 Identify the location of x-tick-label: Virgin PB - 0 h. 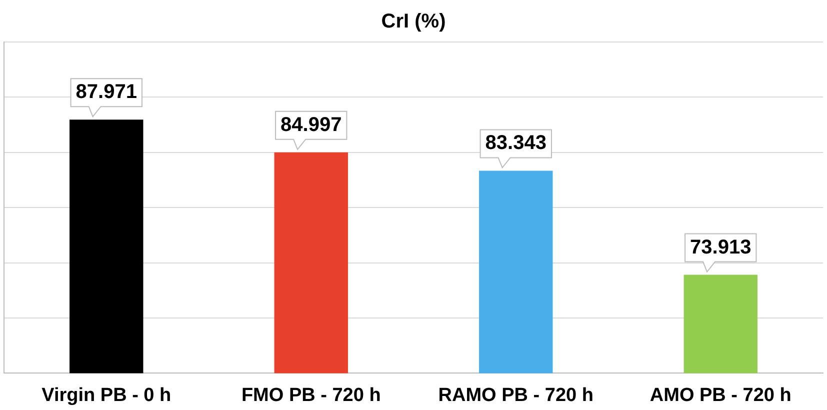
(107, 395).